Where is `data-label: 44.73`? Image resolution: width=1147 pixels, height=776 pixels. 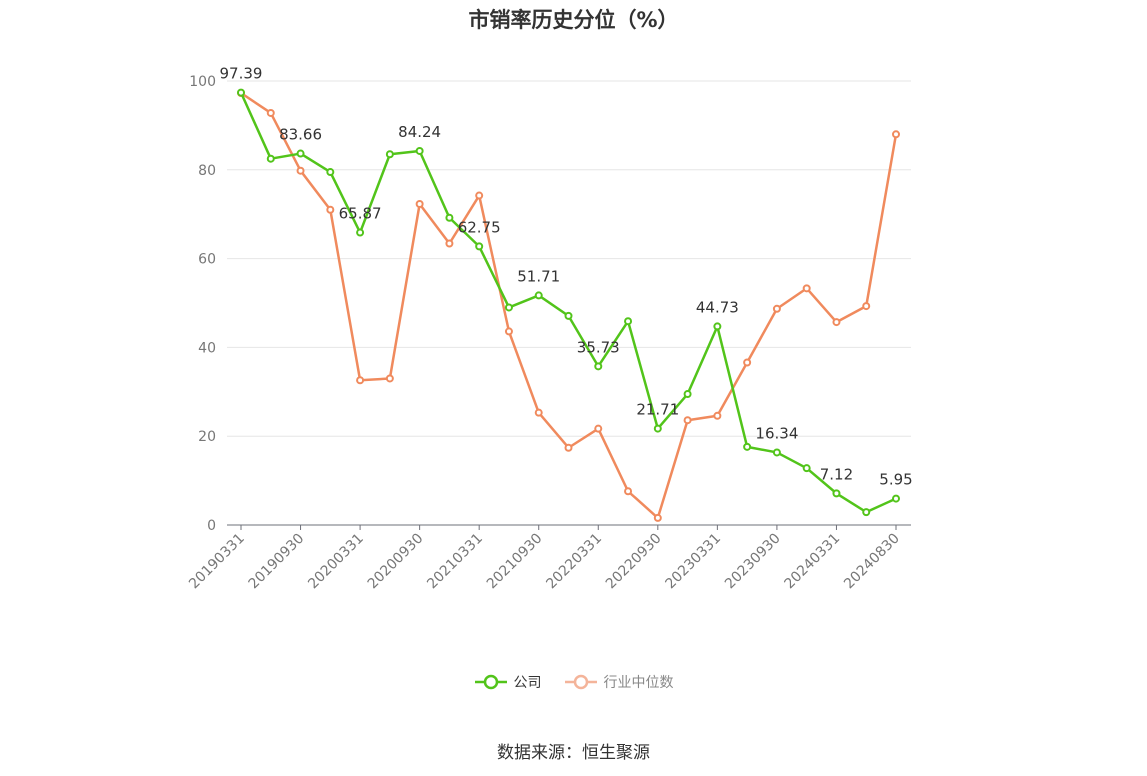 data-label: 44.73 is located at coordinates (717, 307).